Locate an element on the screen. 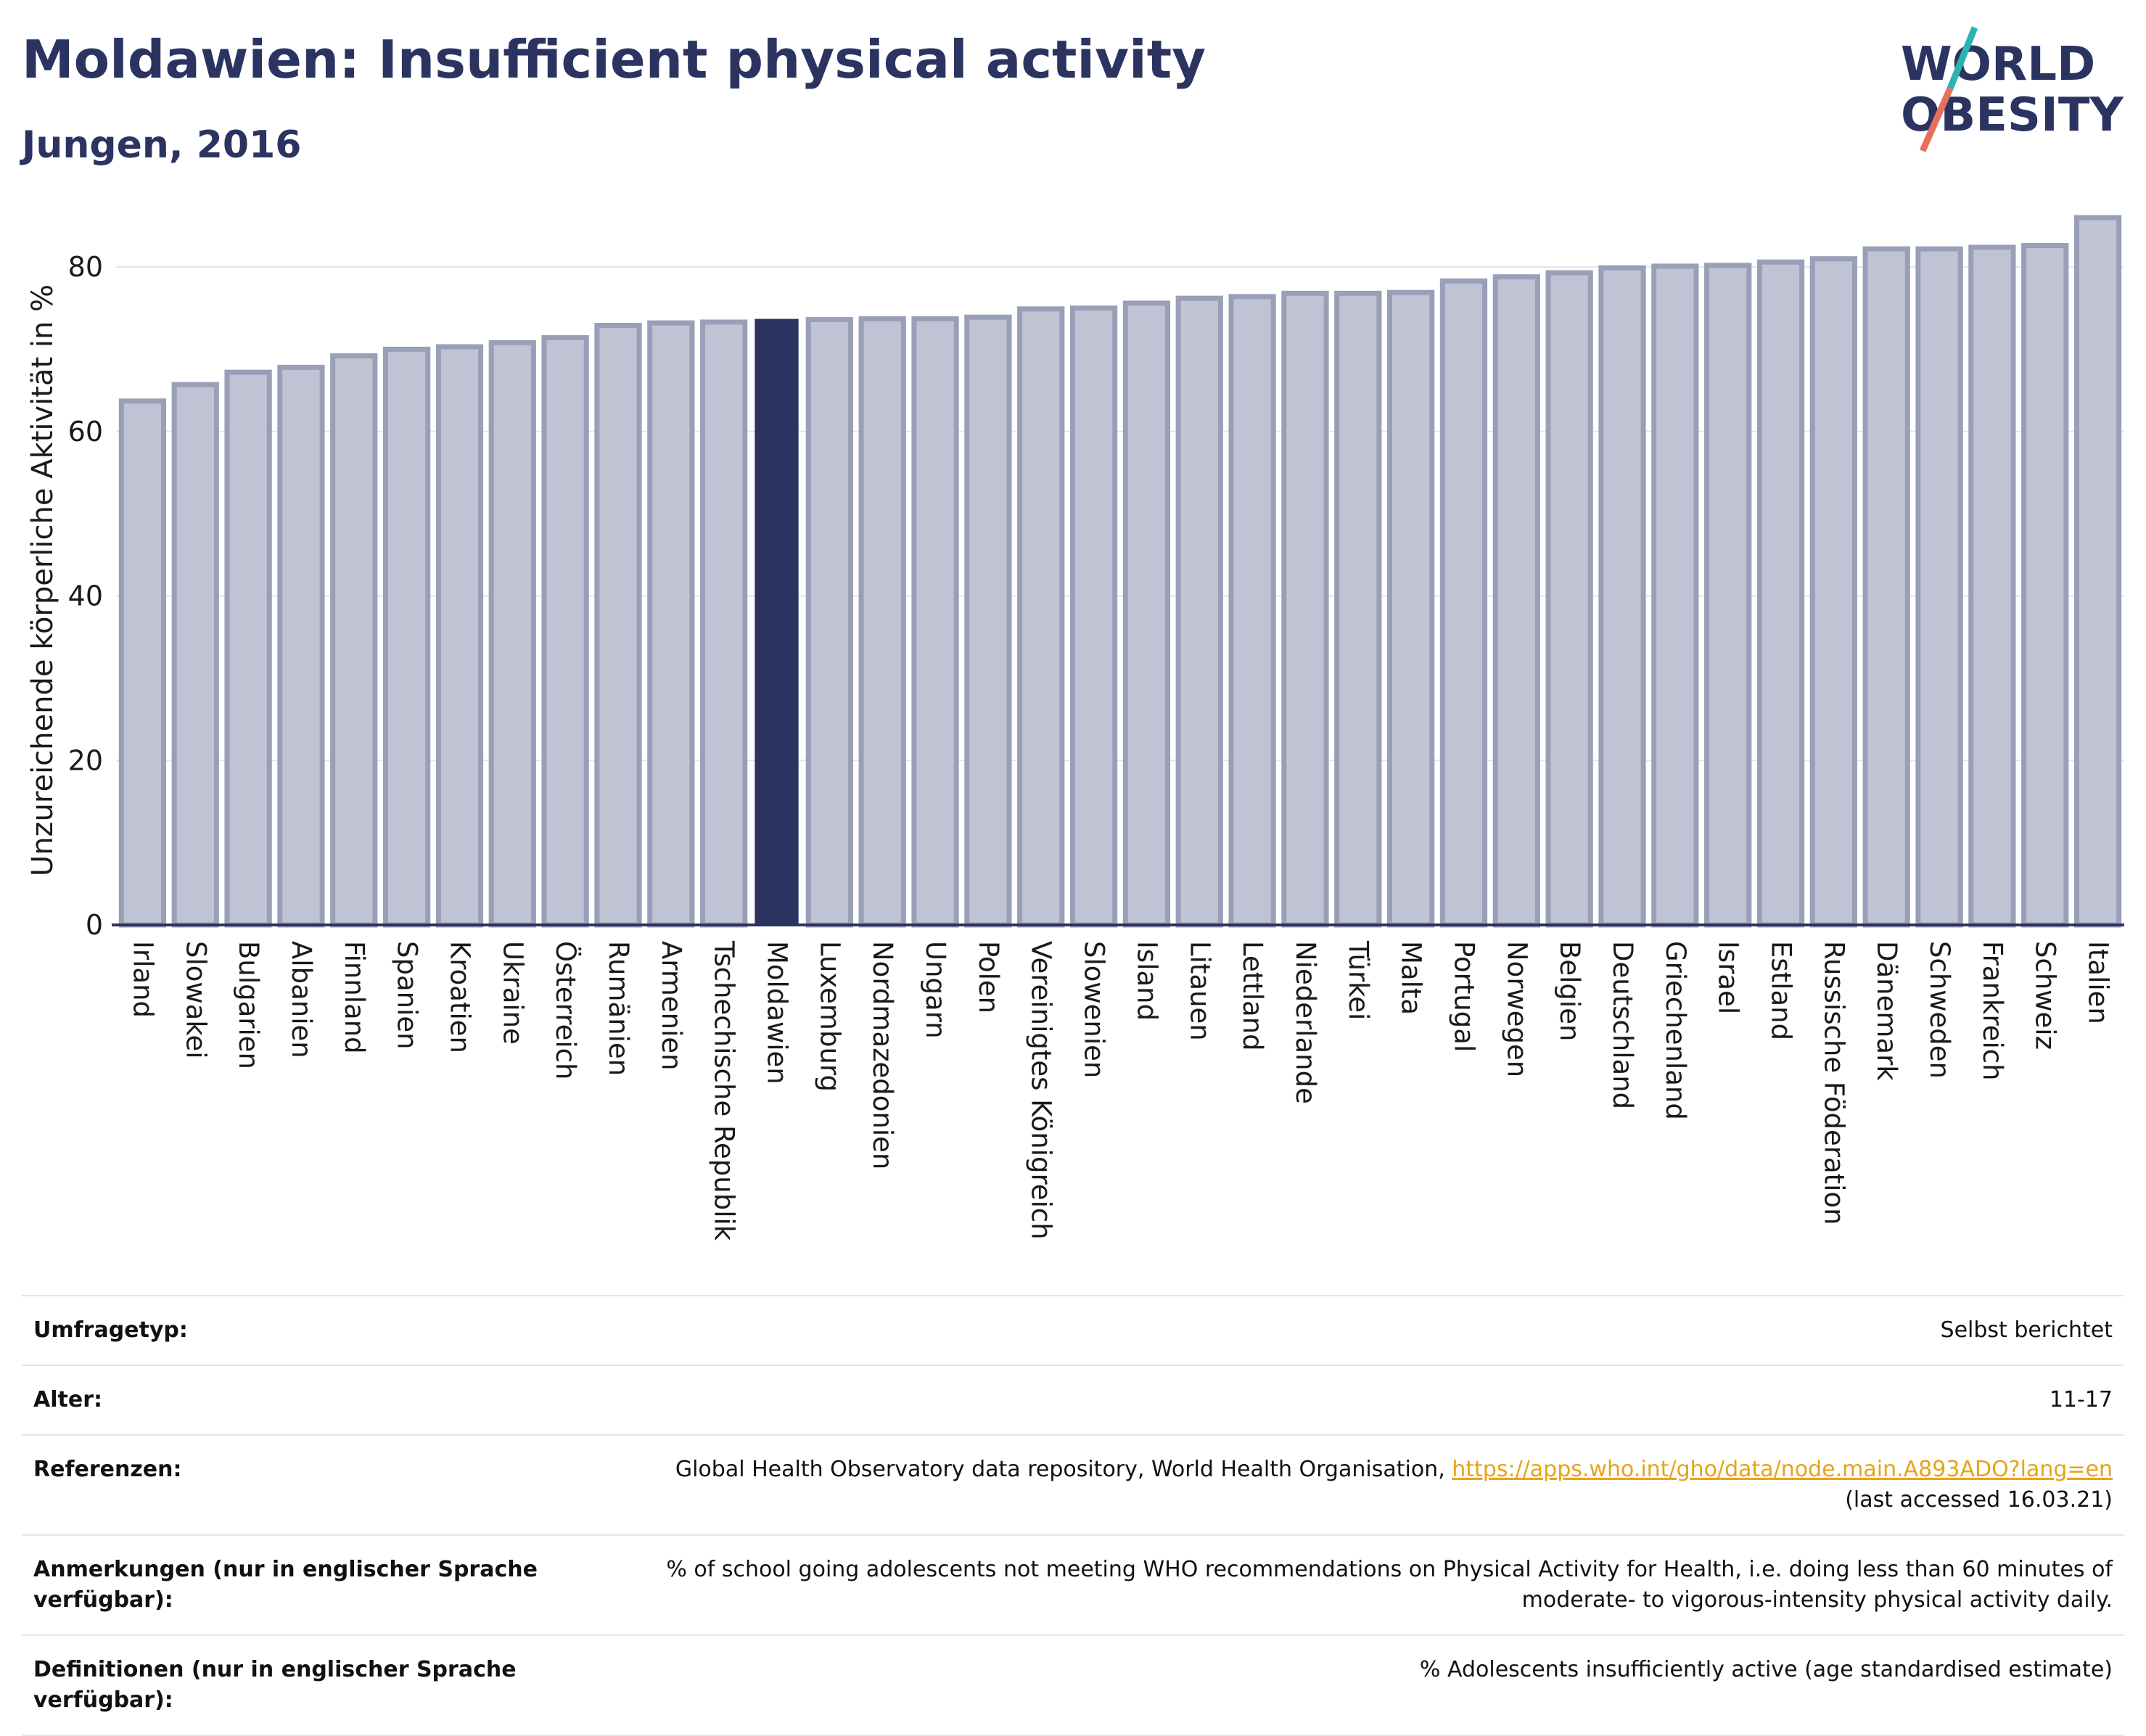  y-tick-label: 60 is located at coordinates (85, 432).